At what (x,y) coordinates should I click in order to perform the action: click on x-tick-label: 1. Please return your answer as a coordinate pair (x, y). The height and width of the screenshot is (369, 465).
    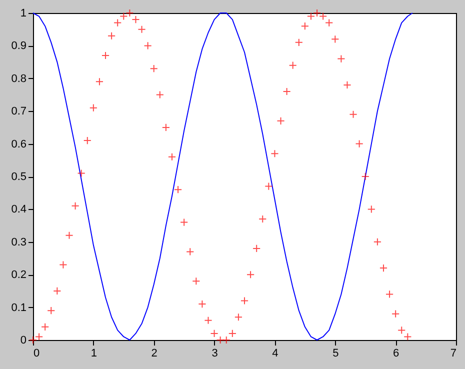
    Looking at the image, I should click on (93, 354).